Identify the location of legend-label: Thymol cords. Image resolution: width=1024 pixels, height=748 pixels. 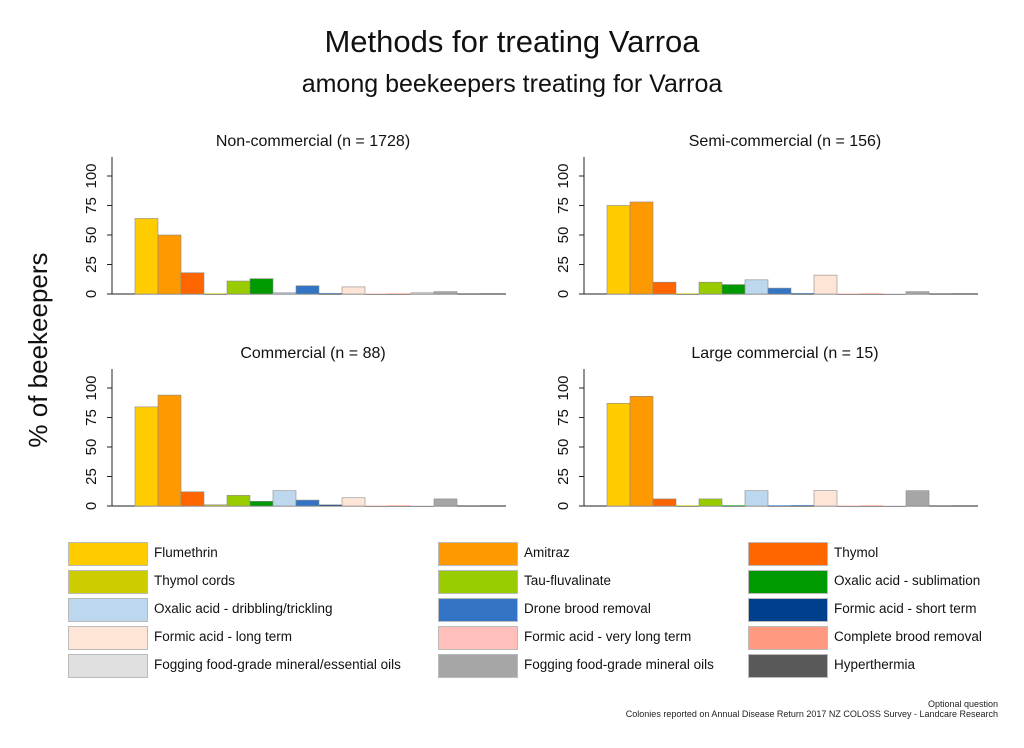
(195, 580).